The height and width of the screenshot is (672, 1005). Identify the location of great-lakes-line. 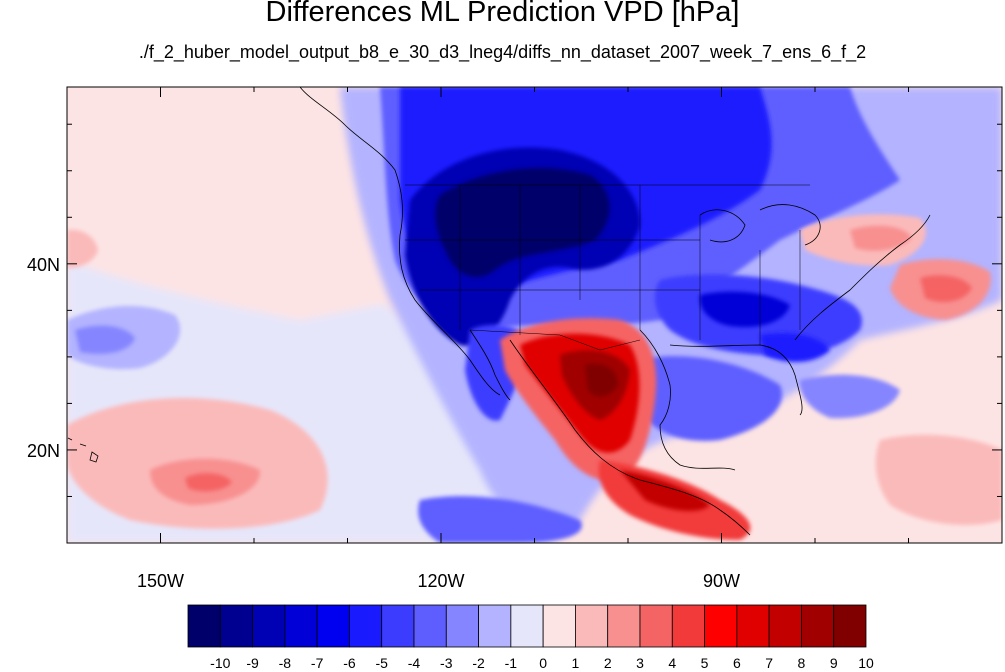
(790, 225).